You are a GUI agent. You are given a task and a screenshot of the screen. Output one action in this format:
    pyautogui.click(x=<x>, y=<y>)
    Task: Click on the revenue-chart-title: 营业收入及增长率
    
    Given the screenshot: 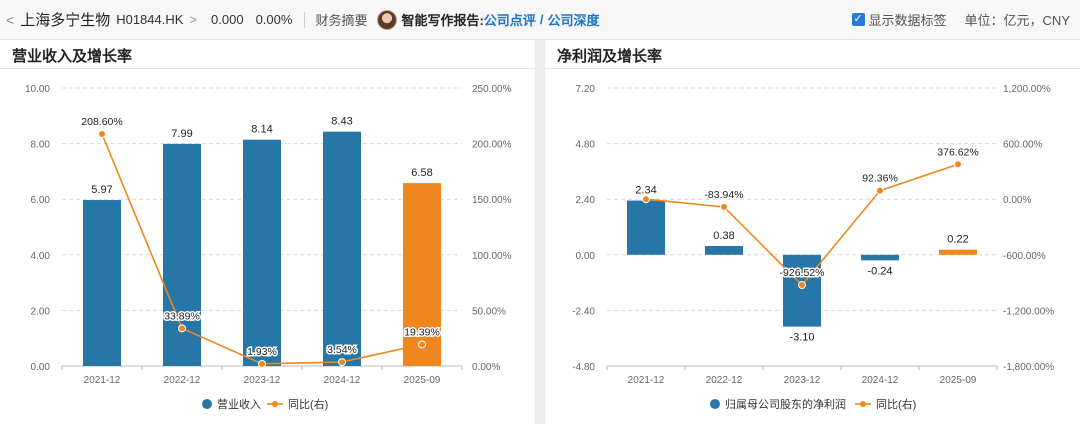 What is the action you would take?
    pyautogui.click(x=72, y=56)
    